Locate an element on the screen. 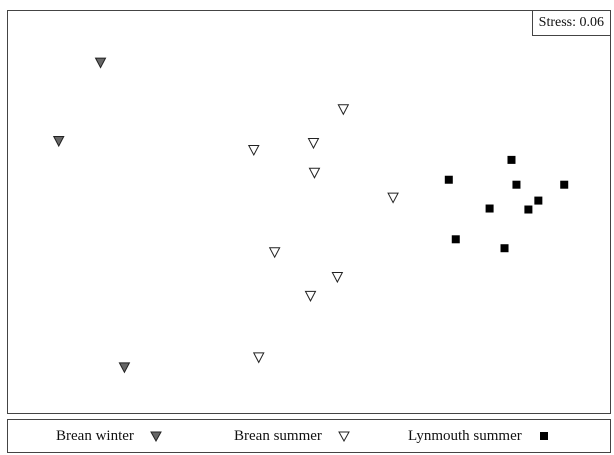  filled-square-icon is located at coordinates (543, 436).